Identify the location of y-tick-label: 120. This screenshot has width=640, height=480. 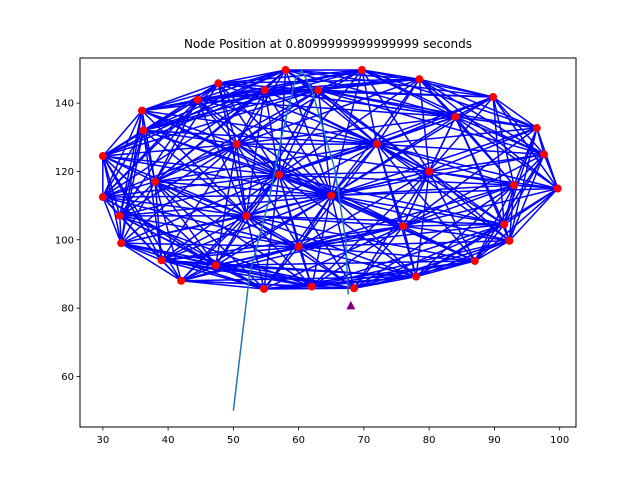
(64, 172).